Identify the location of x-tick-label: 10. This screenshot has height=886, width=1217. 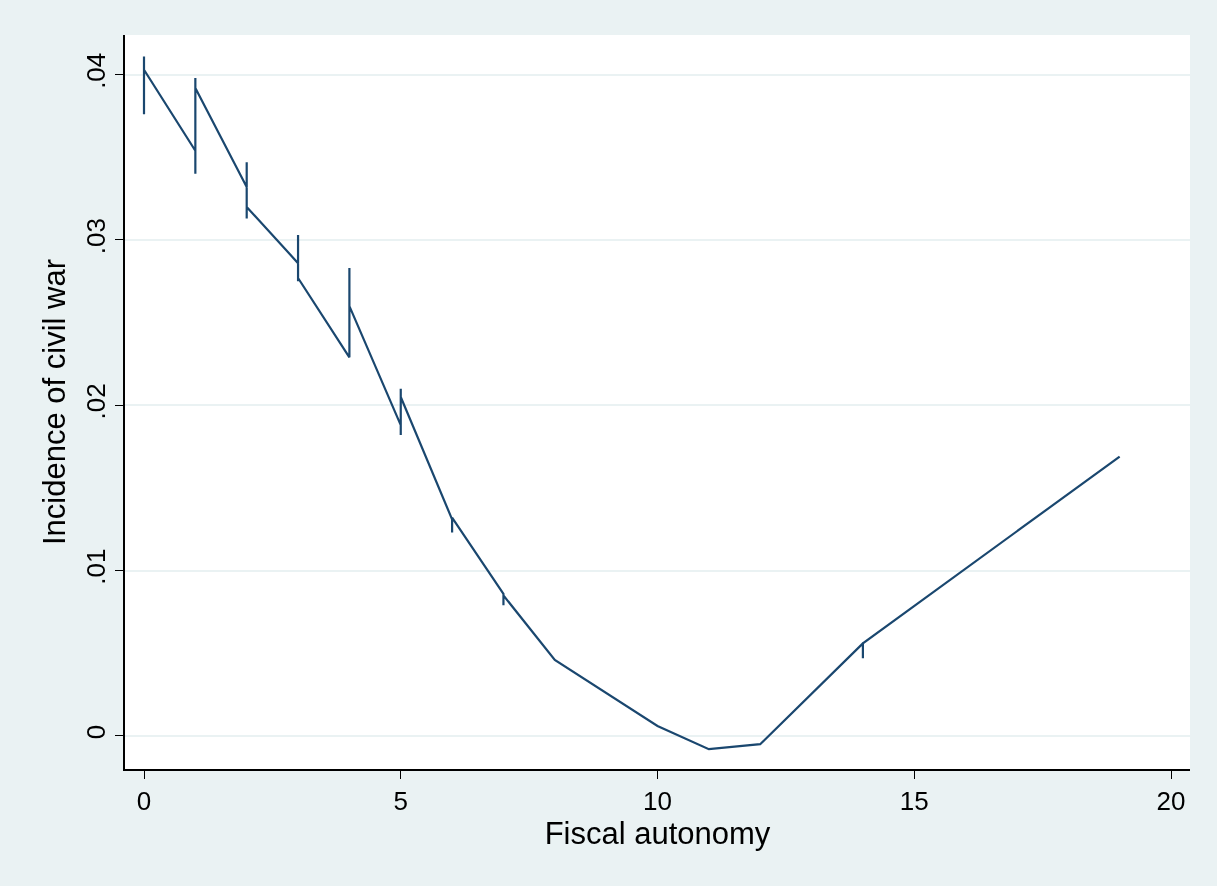
(657, 800).